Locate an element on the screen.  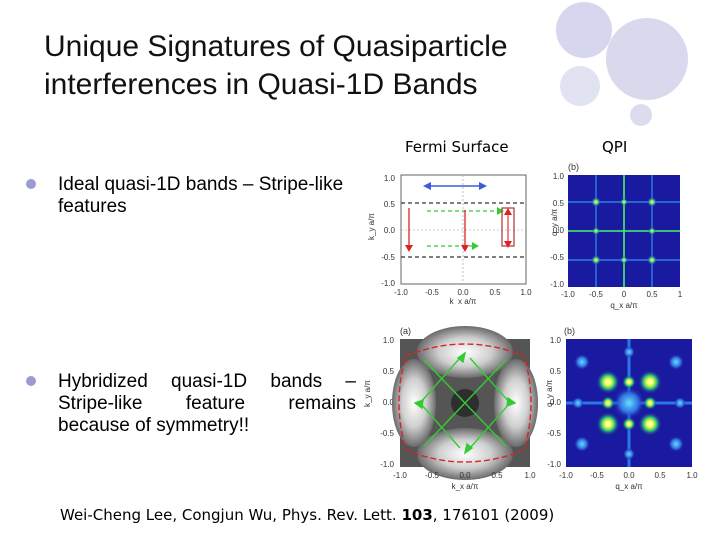
fermi-surface-ideal-figure: k_y a/π 1.0 0.5 0.0 -0.5 -1.0 -1.0 -0 is located at coordinates (449, 239).